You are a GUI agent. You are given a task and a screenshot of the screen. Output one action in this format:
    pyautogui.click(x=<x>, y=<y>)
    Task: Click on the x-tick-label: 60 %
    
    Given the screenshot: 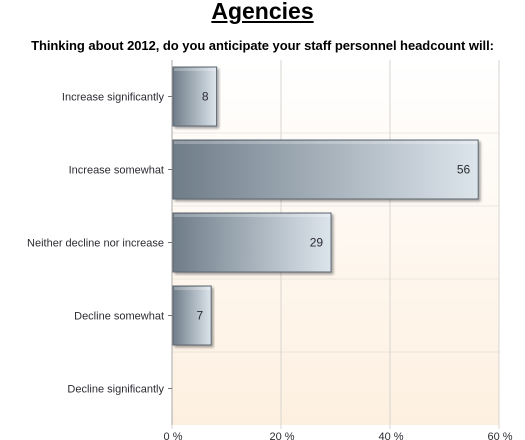 What is the action you would take?
    pyautogui.click(x=499, y=435)
    